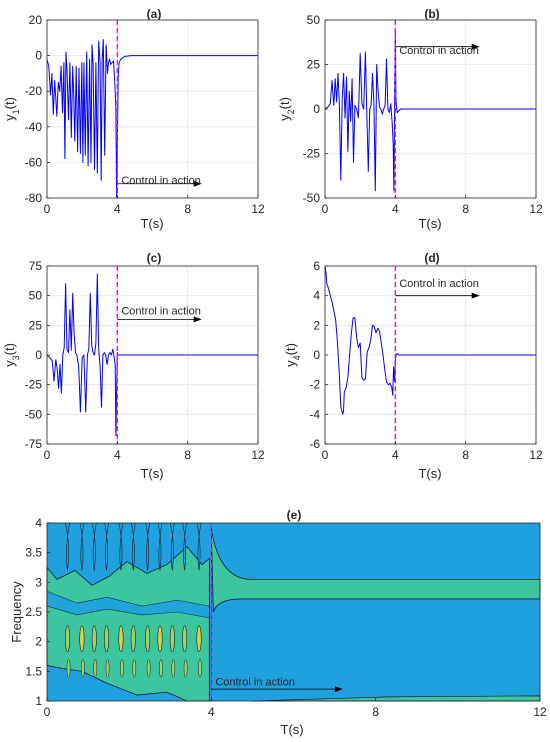 This screenshot has height=742, width=550. I want to click on y-tick-label: 6, so click(316, 266).